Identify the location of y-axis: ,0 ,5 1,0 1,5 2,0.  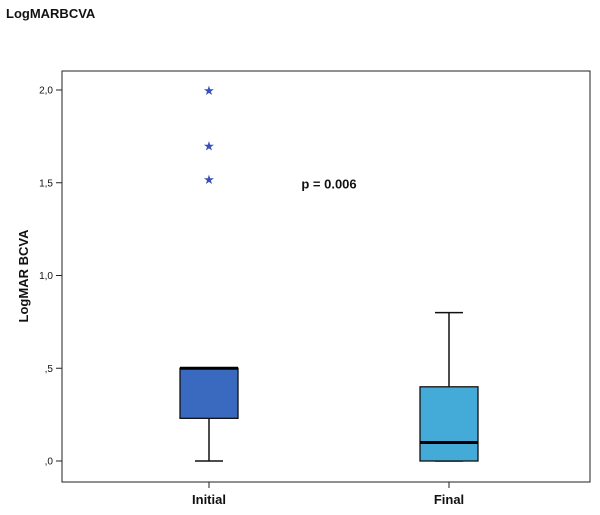
(50, 277).